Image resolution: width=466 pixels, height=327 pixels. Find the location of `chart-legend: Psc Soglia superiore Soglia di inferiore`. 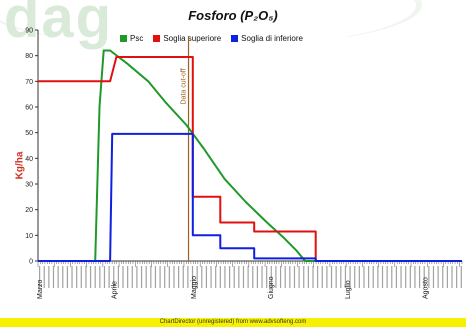

chart-legend: Psc Soglia superiore Soglia di inferiore is located at coordinates (211, 38).